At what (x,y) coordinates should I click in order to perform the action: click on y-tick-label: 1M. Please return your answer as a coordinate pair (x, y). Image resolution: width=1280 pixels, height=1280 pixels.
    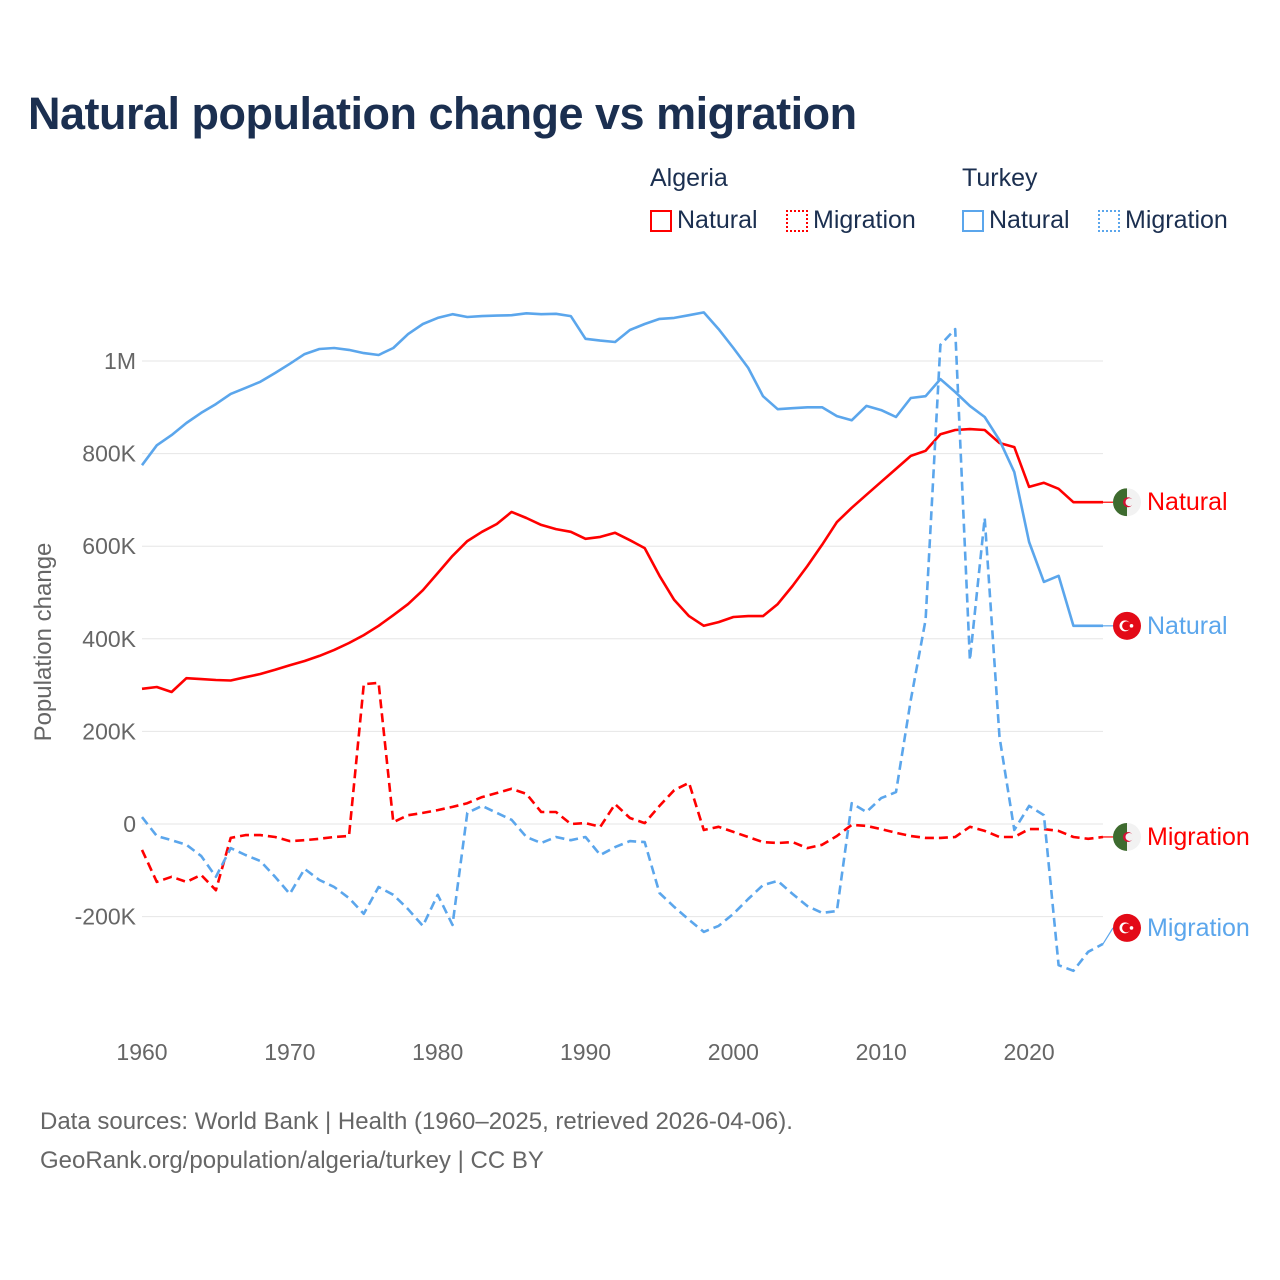
    Looking at the image, I should click on (120, 361).